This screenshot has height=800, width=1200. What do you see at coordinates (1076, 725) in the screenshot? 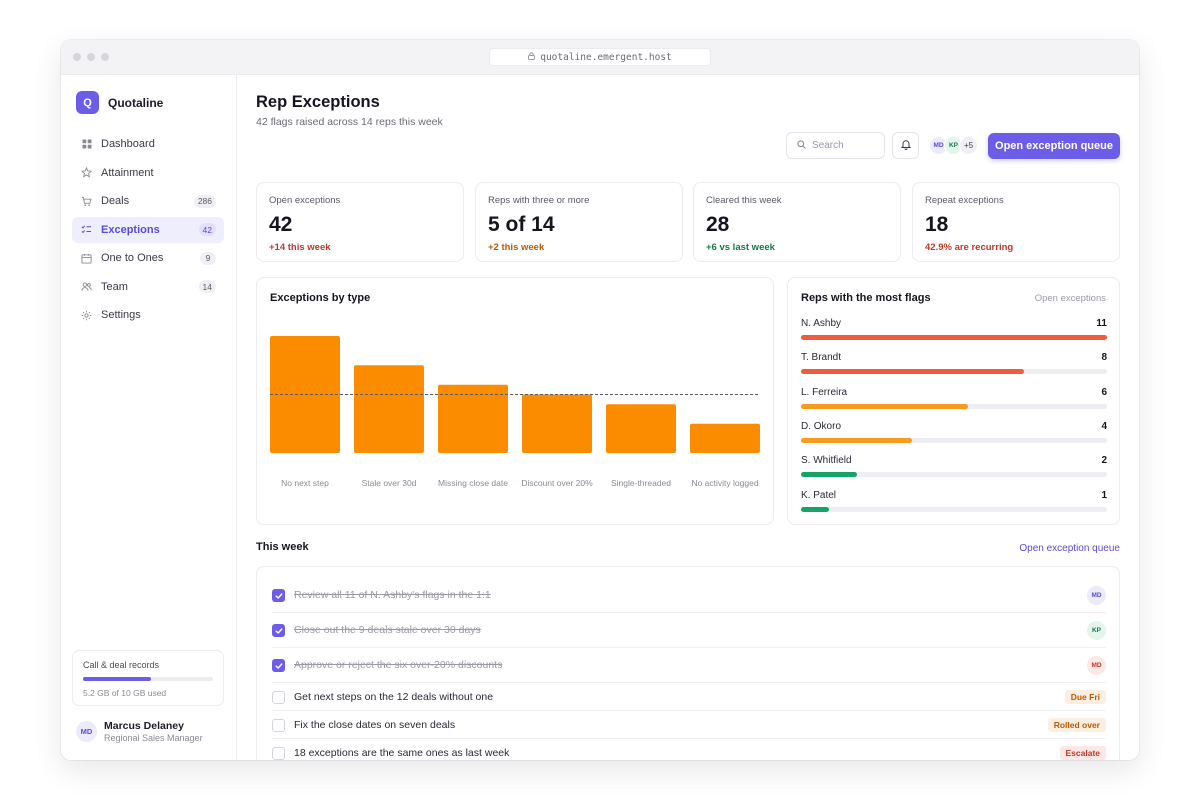
I see `status-badge: Rolled over` at bounding box center [1076, 725].